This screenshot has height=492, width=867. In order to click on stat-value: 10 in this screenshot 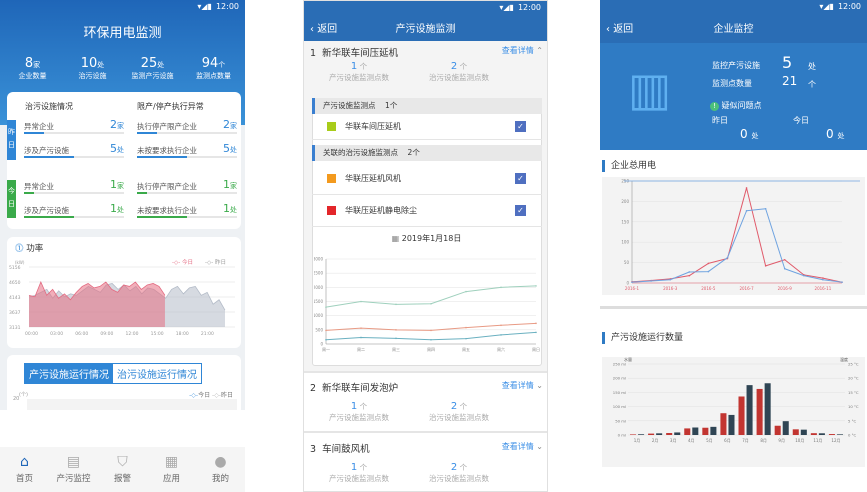, I will do `click(89, 63)`.